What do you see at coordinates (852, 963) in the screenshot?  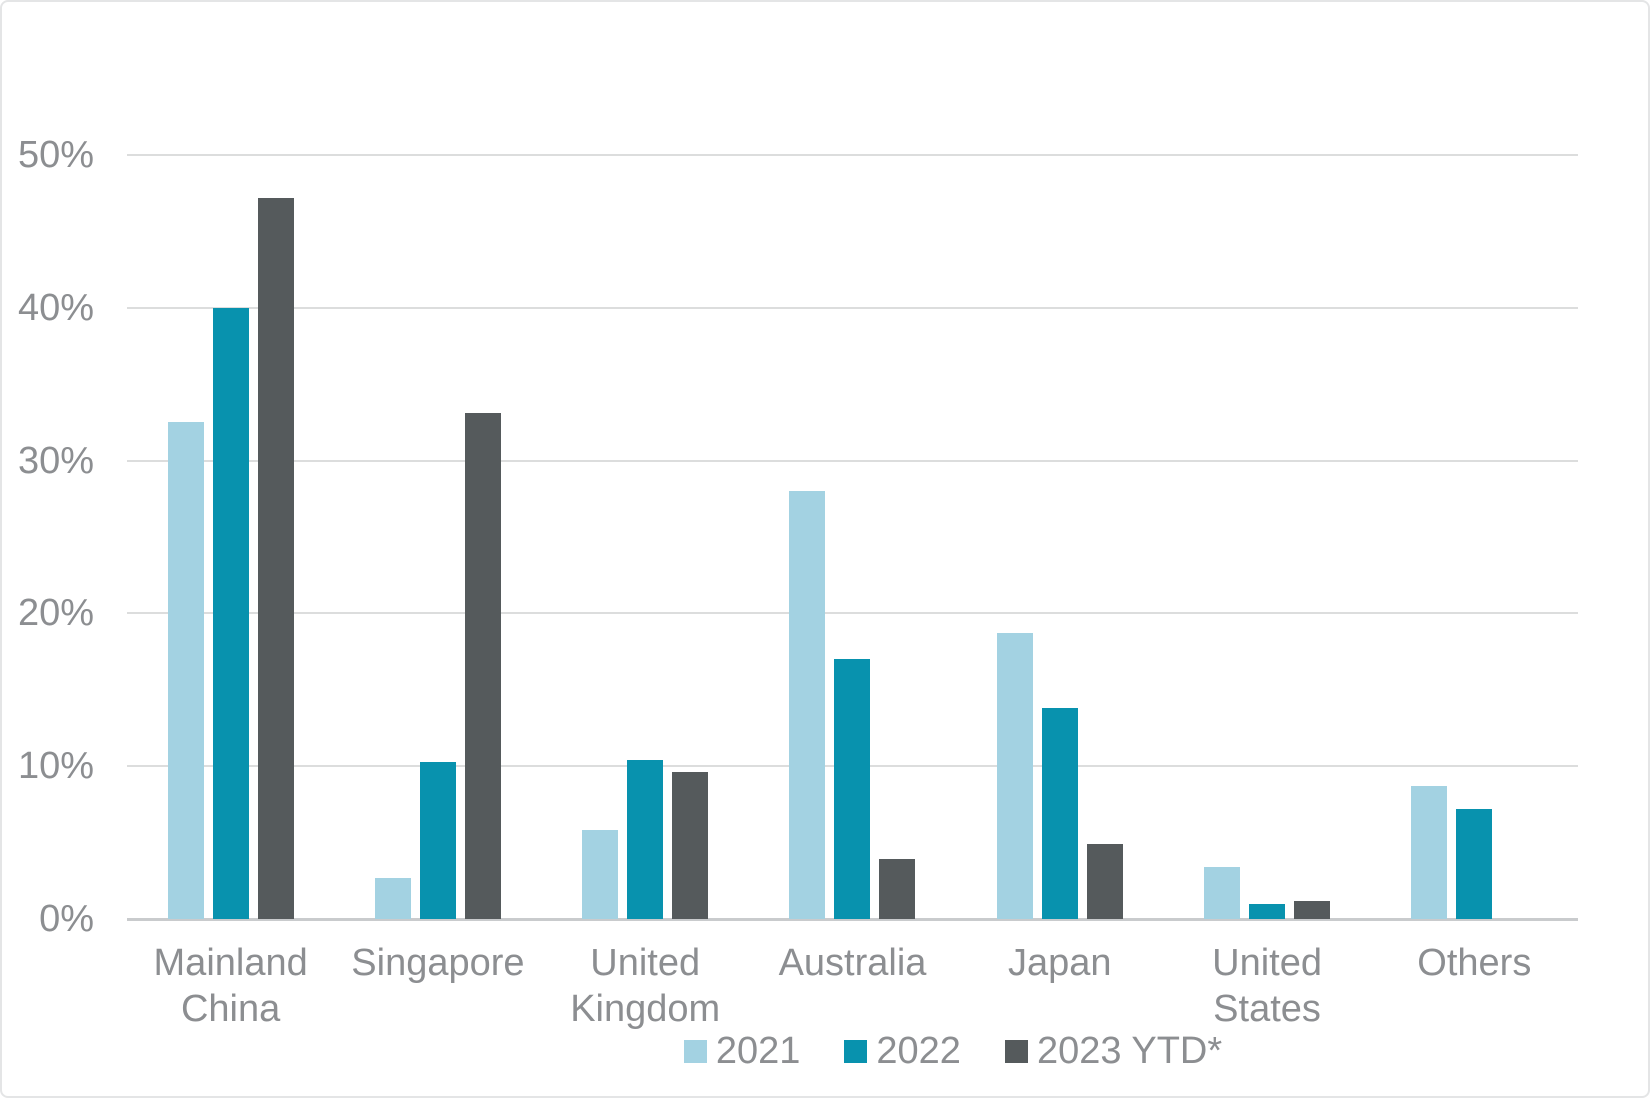 I see `category-label: Australia` at bounding box center [852, 963].